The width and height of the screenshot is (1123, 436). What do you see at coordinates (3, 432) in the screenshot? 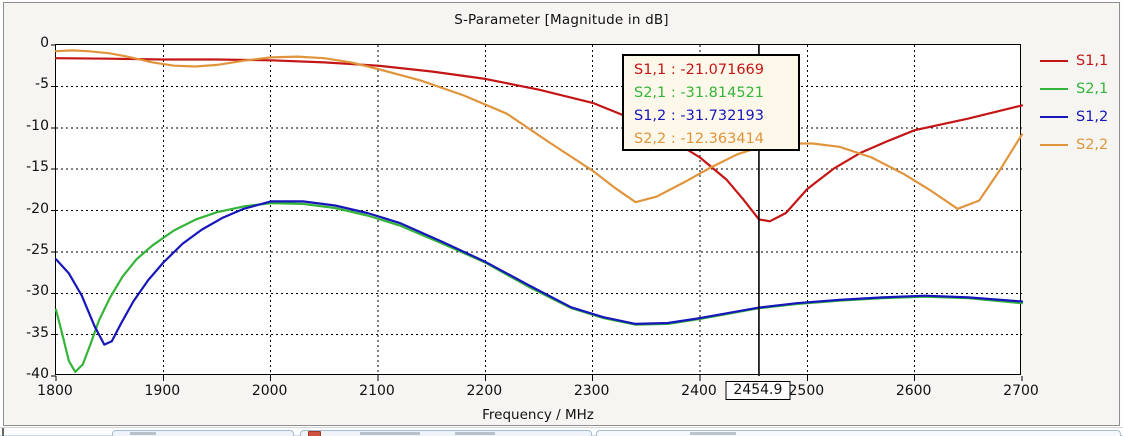
I see `window-border-sliver` at bounding box center [3, 432].